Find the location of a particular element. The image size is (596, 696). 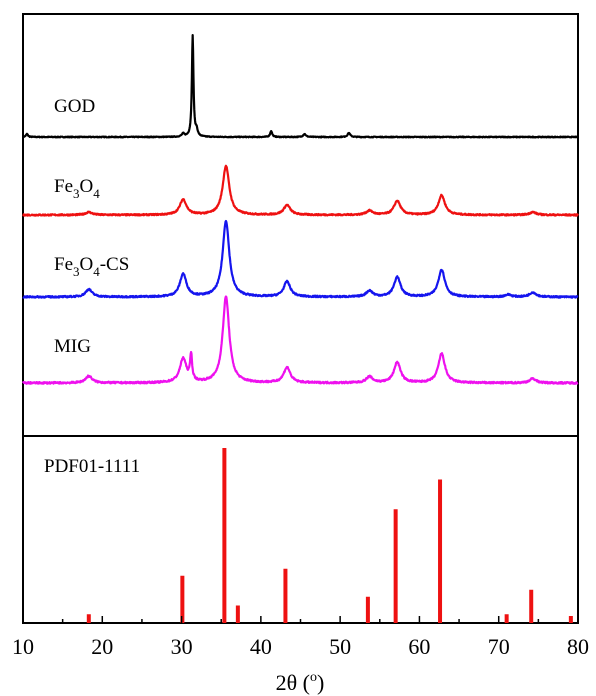

x-axis-label-close: ) is located at coordinates (320, 682).